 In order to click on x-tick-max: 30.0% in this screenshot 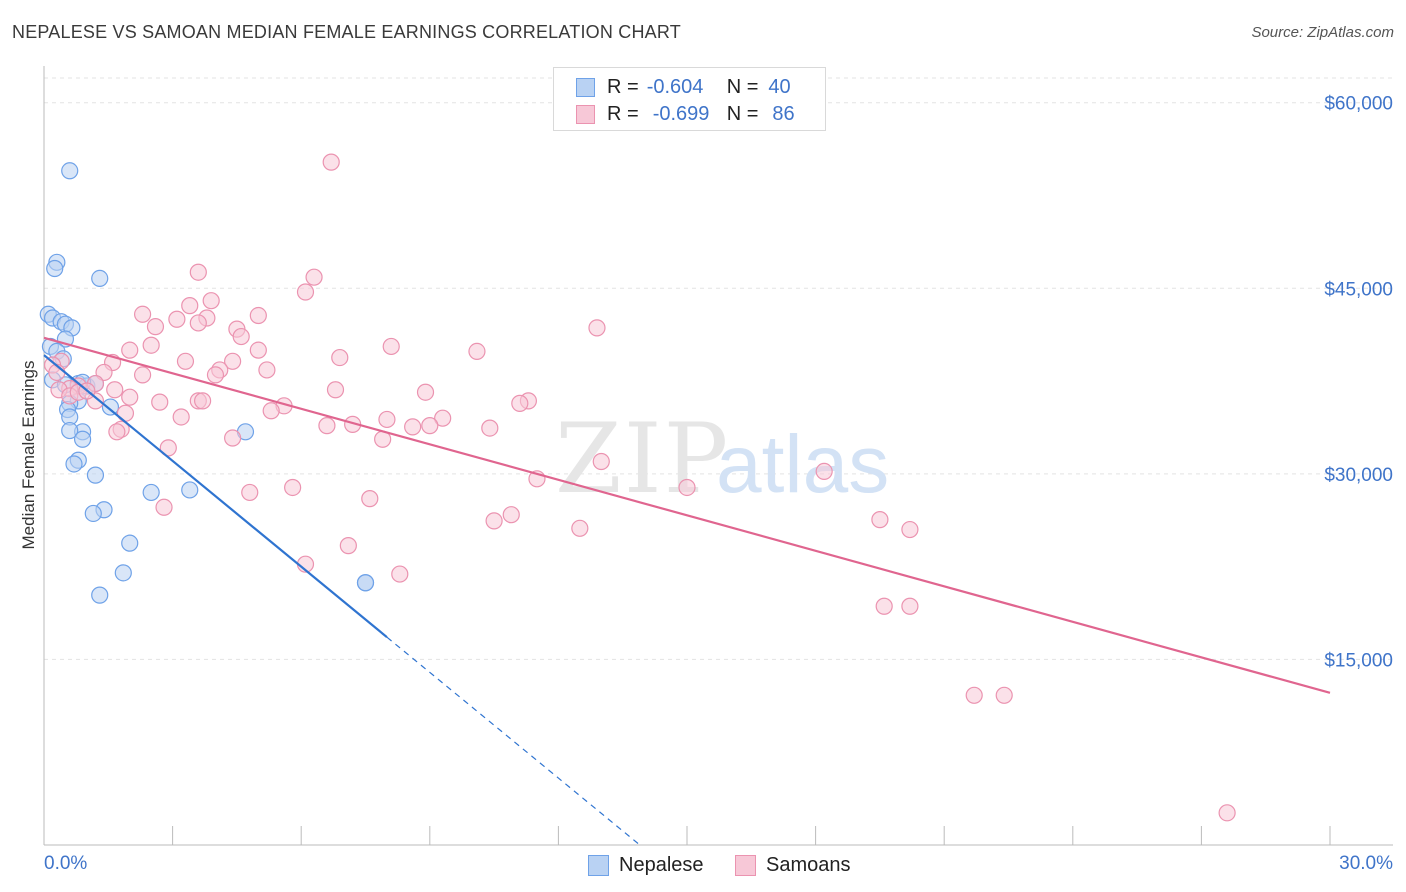, I will do `click(1366, 863)`.